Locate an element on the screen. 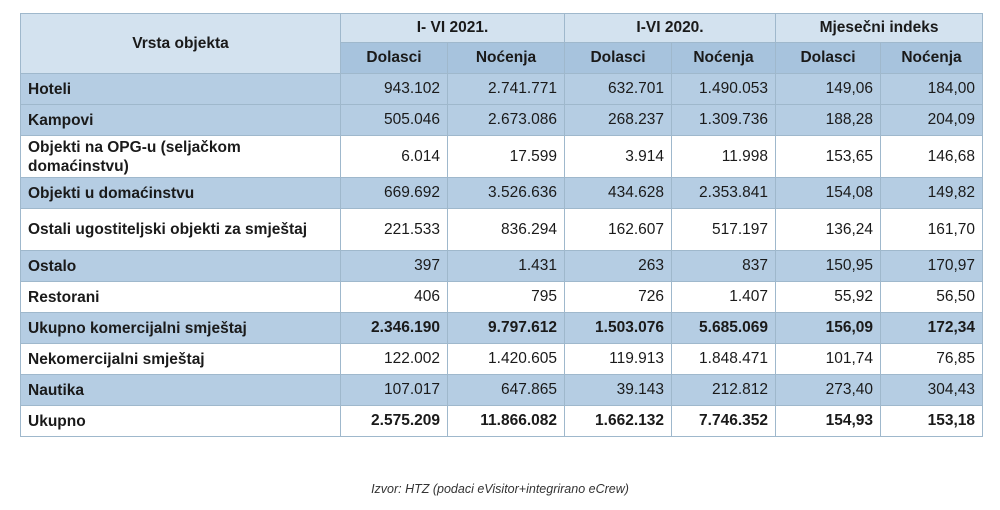 This screenshot has width=1000, height=510. table-cell: 2.575.209 is located at coordinates (394, 421).